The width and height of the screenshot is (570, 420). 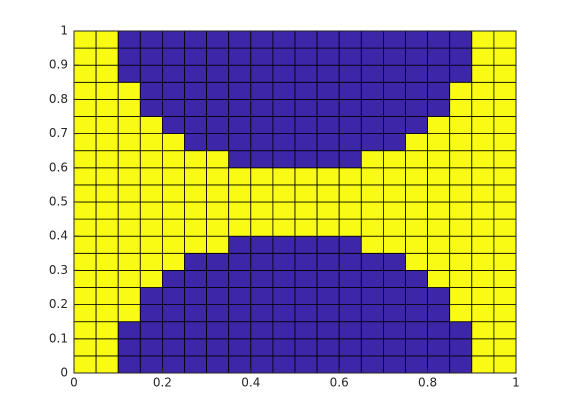 I want to click on y-tick-label: 0.3, so click(x=58, y=270).